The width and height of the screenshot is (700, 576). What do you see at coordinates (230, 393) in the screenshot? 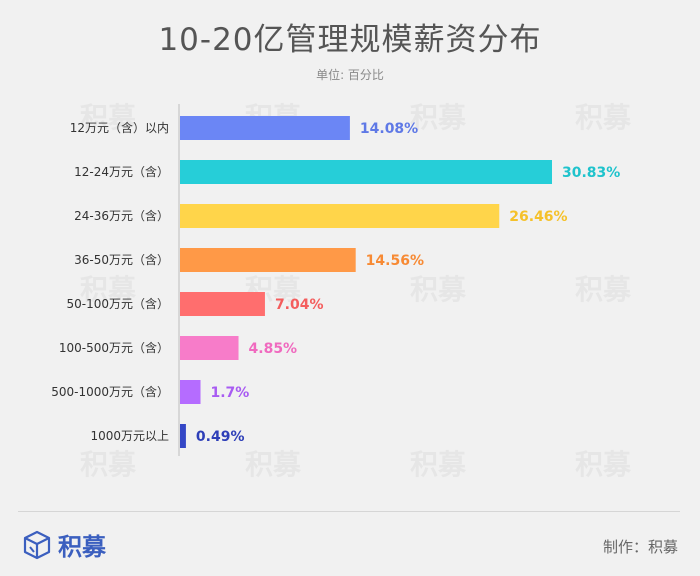
I see `value-label: 1.7%` at bounding box center [230, 393].